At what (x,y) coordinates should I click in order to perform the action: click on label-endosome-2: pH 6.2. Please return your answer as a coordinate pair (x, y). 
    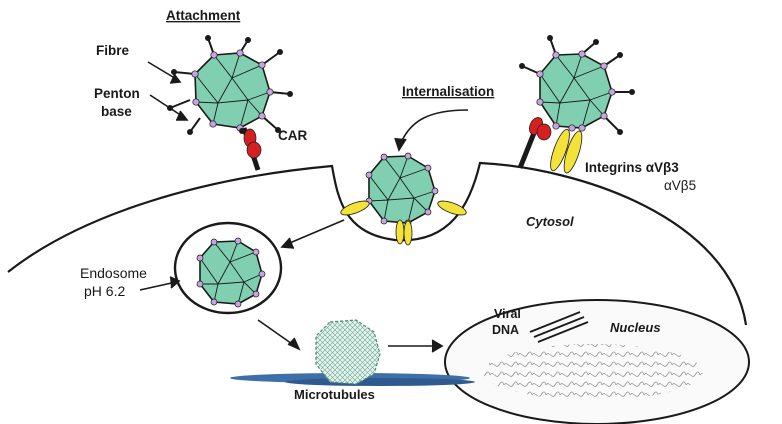
    Looking at the image, I should click on (104, 291).